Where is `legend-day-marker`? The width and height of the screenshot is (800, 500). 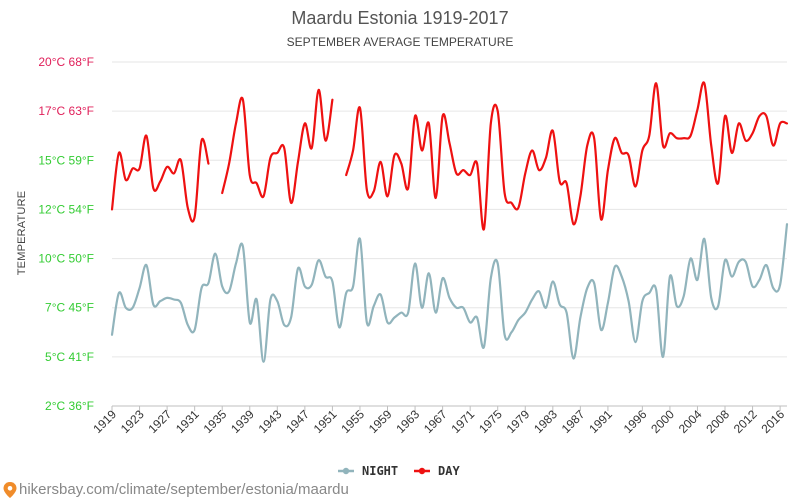
legend-day-marker is located at coordinates (422, 471).